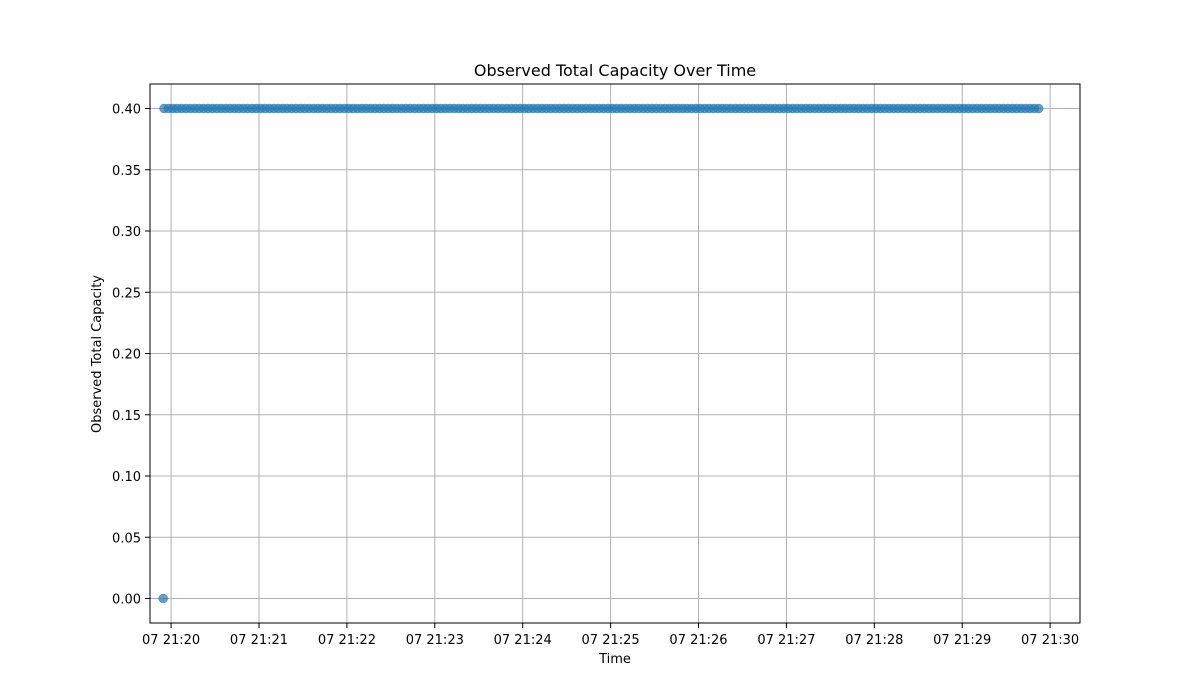 This screenshot has height=700, width=1200. What do you see at coordinates (523, 640) in the screenshot?
I see `x-tick-label: 07 21:24` at bounding box center [523, 640].